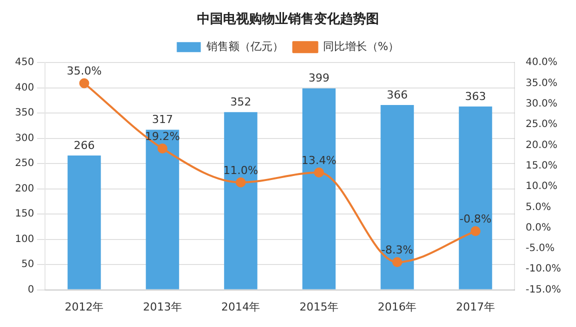  What do you see at coordinates (361, 46) in the screenshot?
I see `legend-label: 同比增长（%）` at bounding box center [361, 46].